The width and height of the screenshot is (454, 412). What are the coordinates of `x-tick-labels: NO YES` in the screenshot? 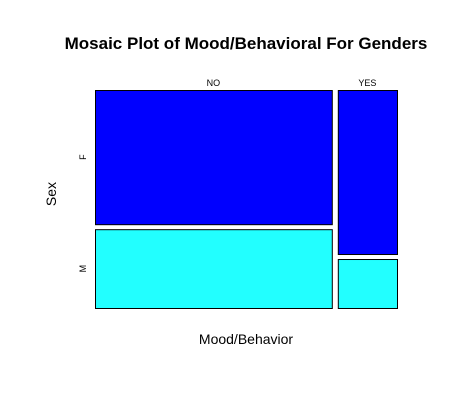 It's located at (292, 83).